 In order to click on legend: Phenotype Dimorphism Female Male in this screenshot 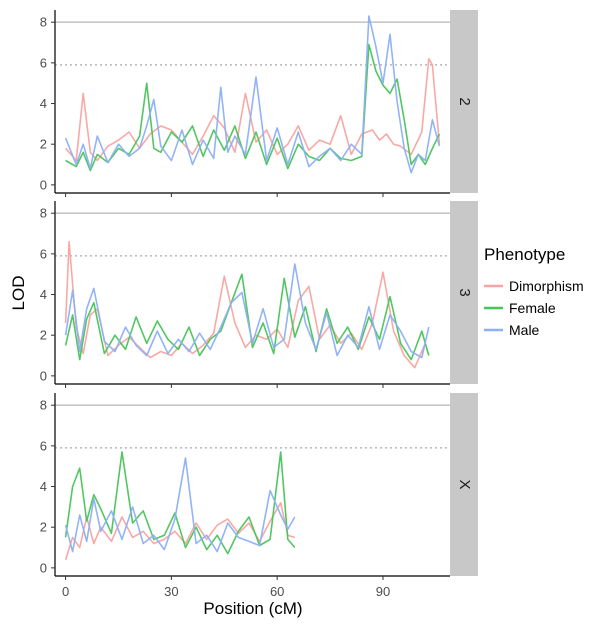, I will do `click(534, 291)`.